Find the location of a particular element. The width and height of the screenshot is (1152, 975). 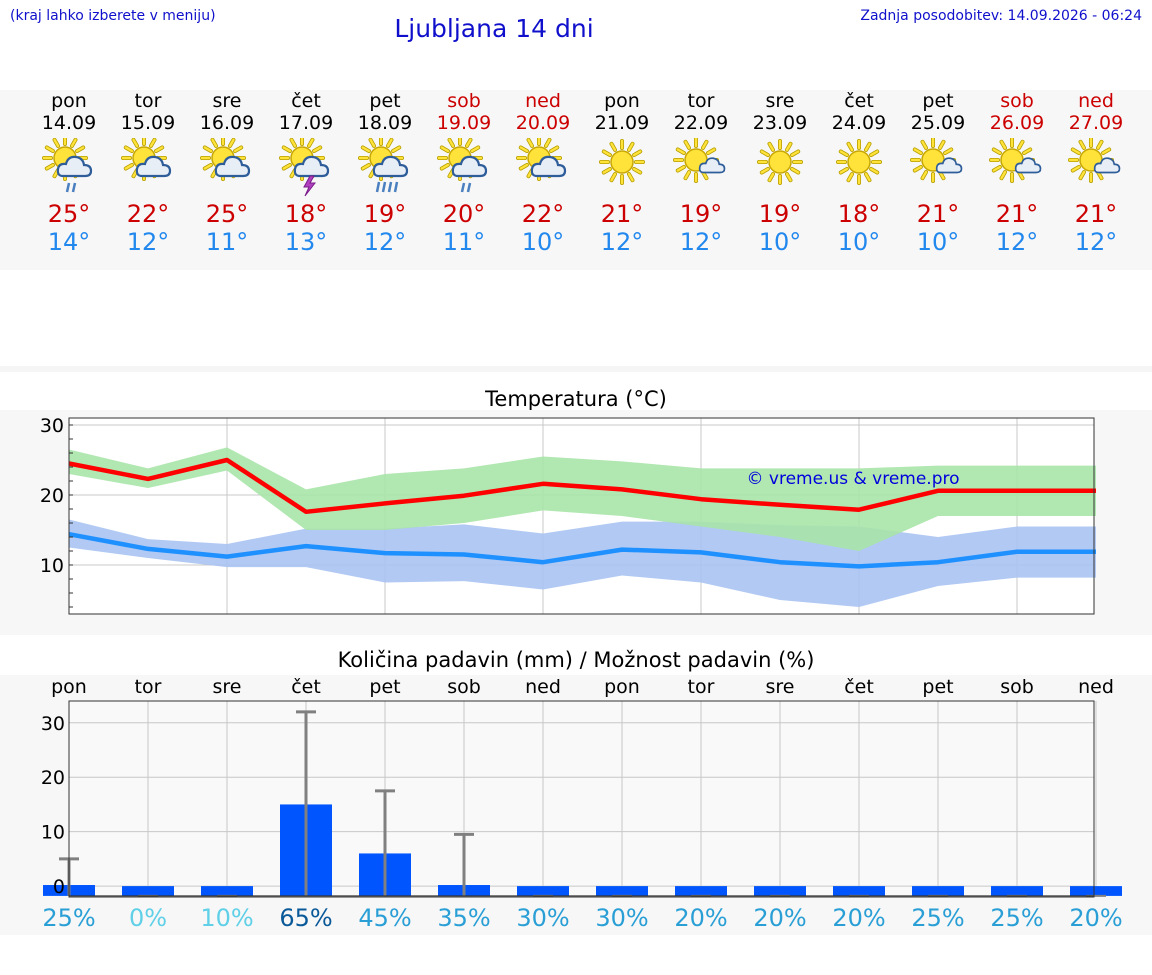

temp-chart-title: Temperatura (°C) is located at coordinates (576, 399).